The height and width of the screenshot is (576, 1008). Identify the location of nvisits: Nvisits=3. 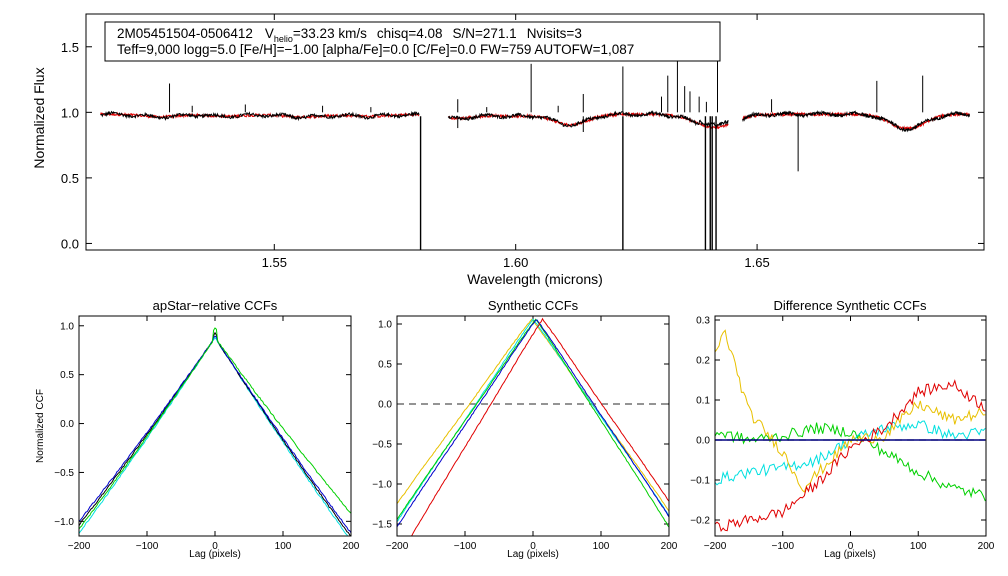
(554, 33).